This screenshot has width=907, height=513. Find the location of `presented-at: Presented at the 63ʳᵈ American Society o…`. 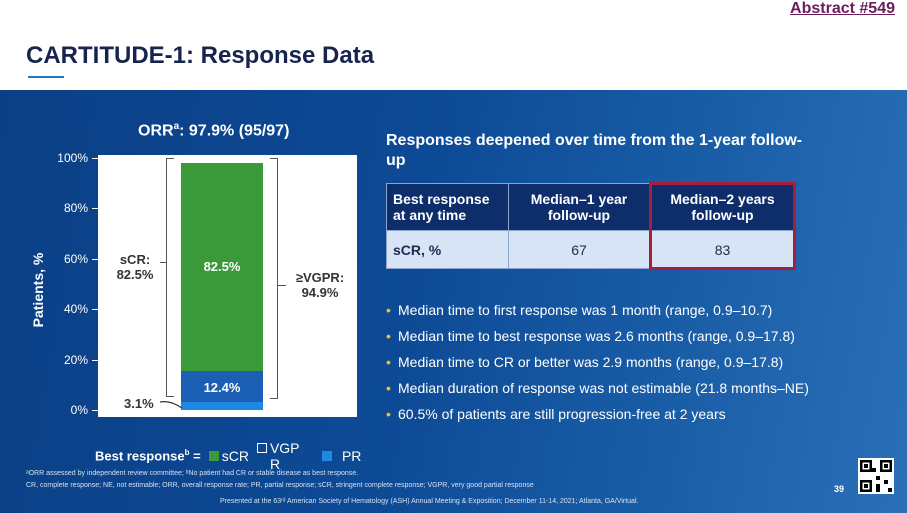

presented-at: Presented at the 63ʳᵈ American Society o… is located at coordinates (429, 501).